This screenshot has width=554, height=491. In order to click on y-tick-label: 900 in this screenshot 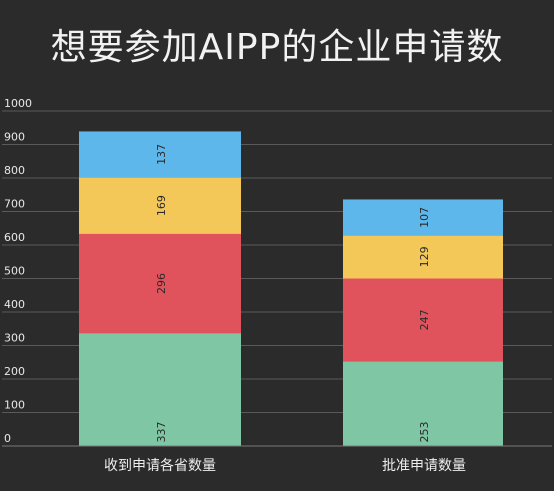, I will do `click(14, 137)`.